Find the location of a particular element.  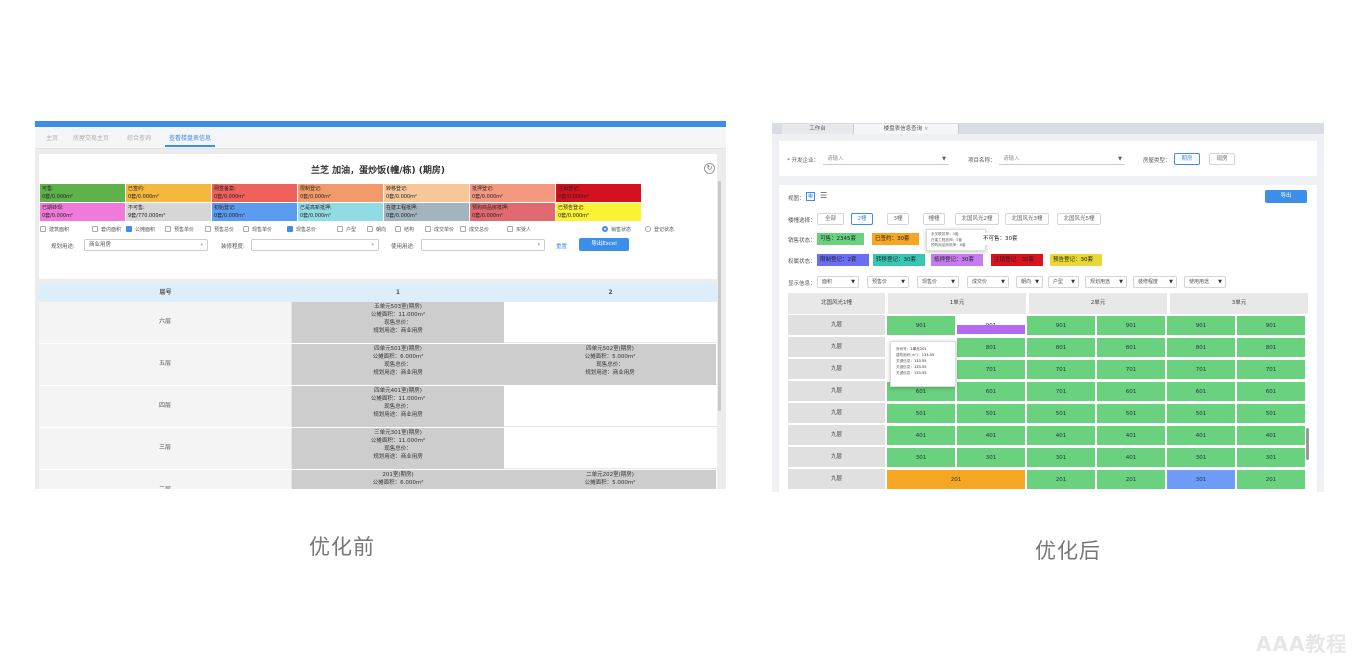

tab-home: 主页 is located at coordinates (52, 138).